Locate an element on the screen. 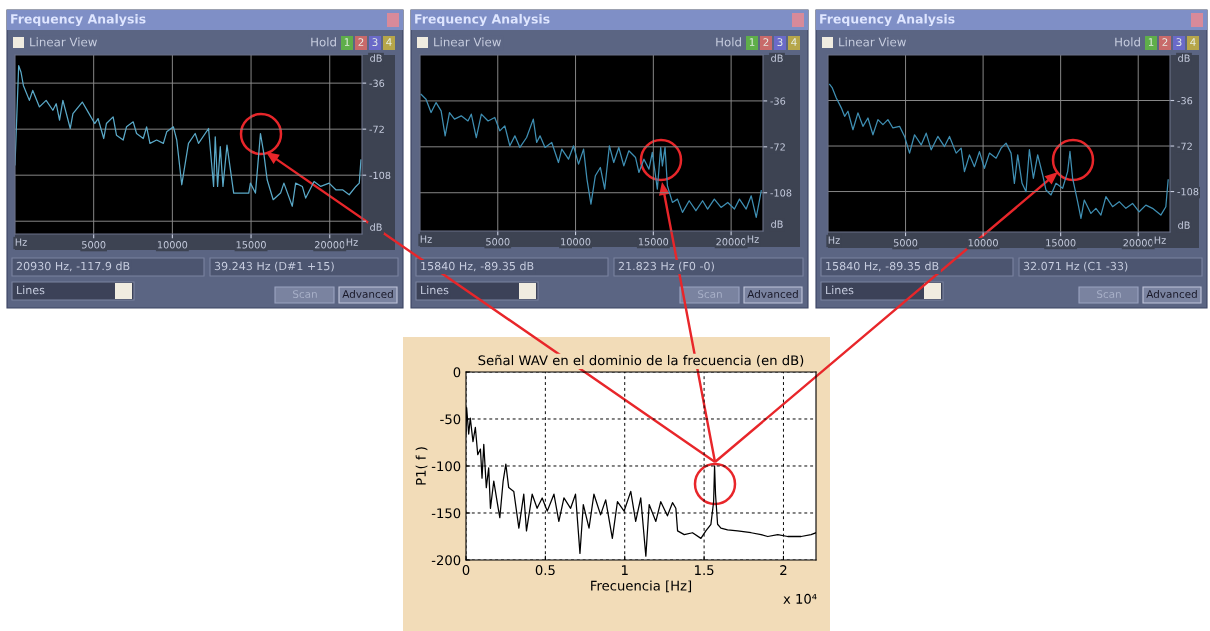 The height and width of the screenshot is (631, 1210). x-tick-label: 0 is located at coordinates (466, 570).